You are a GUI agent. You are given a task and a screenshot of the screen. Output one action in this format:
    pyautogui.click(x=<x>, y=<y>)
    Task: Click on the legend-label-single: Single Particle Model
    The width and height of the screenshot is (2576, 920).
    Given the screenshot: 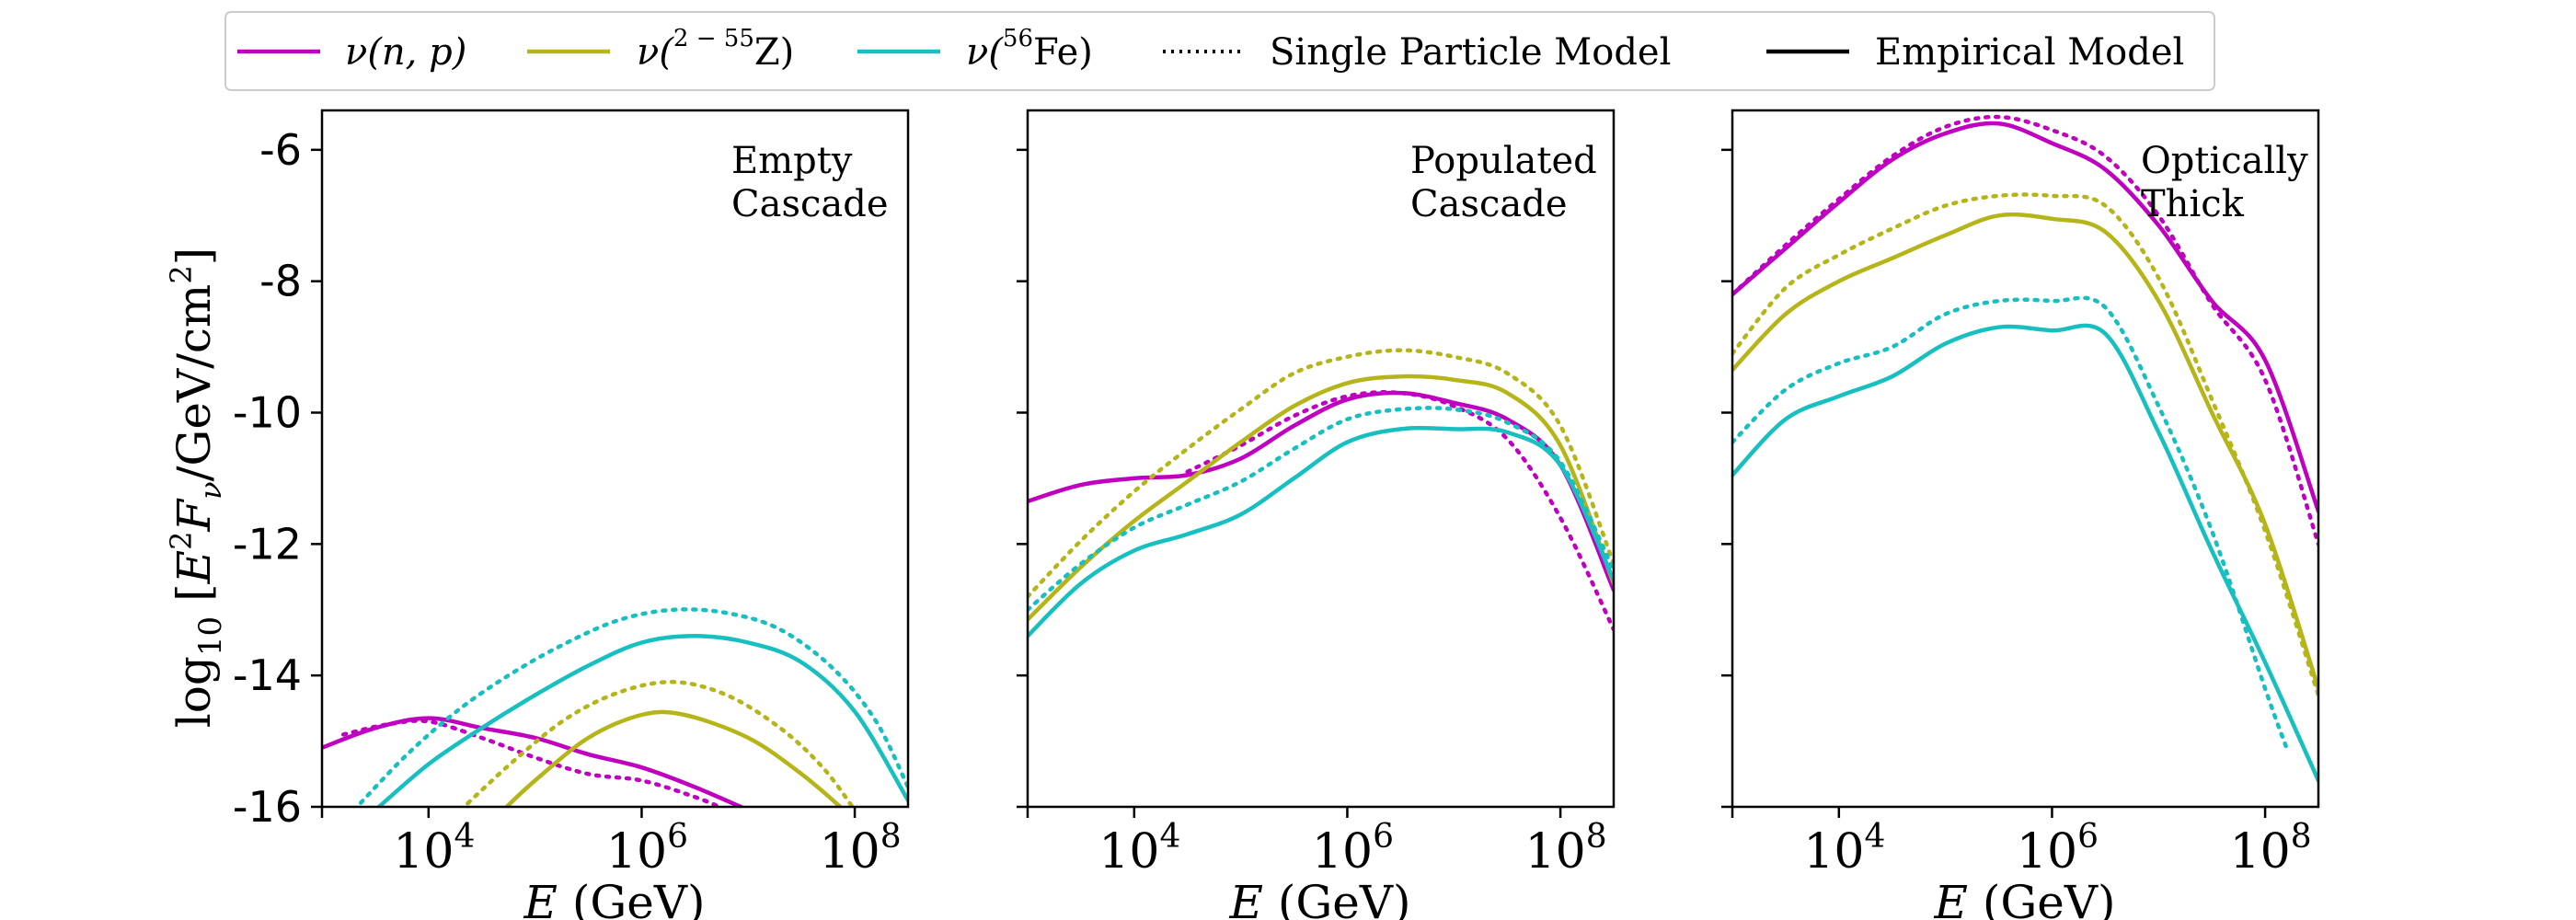 What is the action you would take?
    pyautogui.click(x=1470, y=52)
    